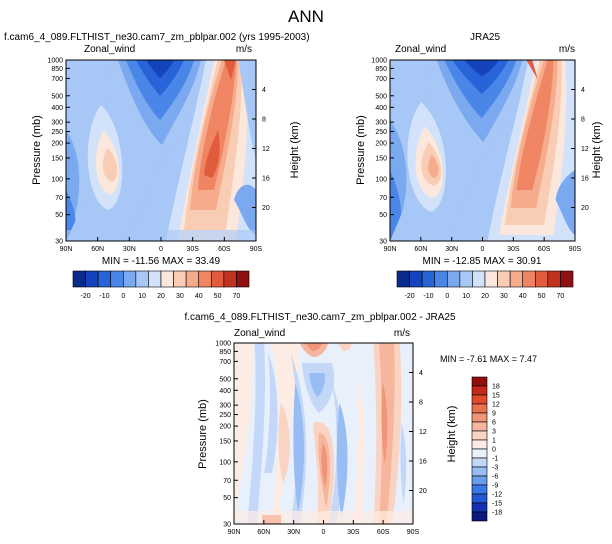  What do you see at coordinates (142, 296) in the screenshot?
I see `colorbar-label: 10` at bounding box center [142, 296].